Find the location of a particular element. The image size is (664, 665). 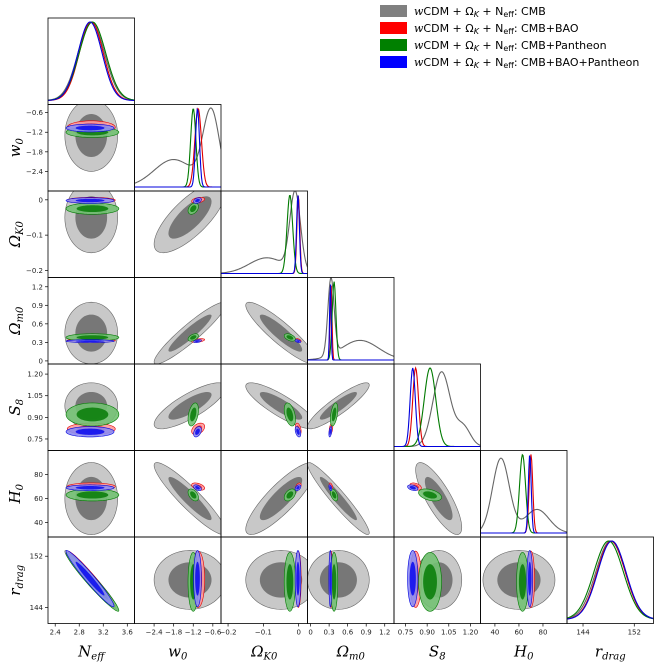

panel-Neff-rdrag is located at coordinates (92, 581).